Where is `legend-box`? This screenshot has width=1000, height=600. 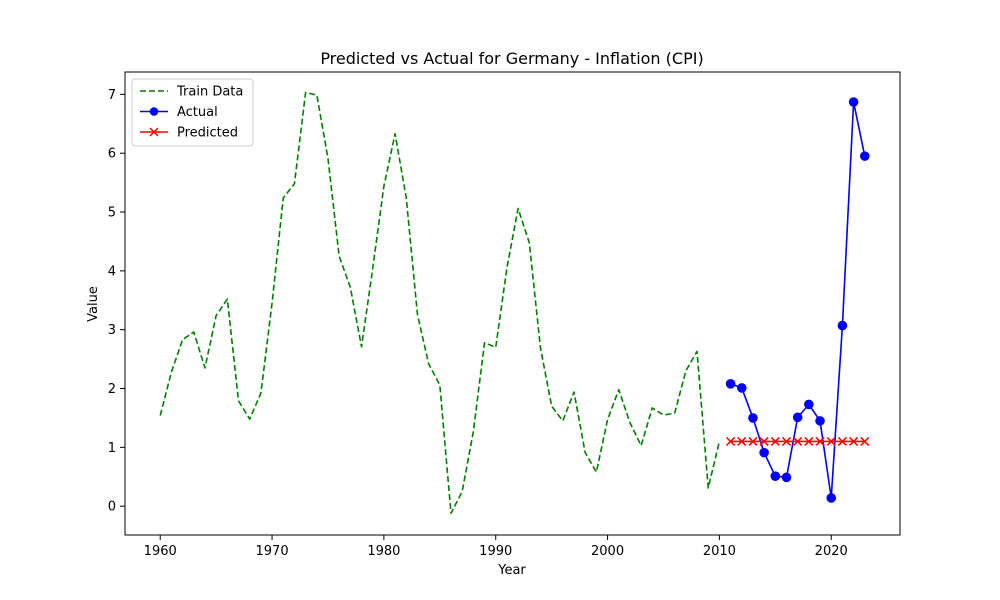
legend-box is located at coordinates (192, 112).